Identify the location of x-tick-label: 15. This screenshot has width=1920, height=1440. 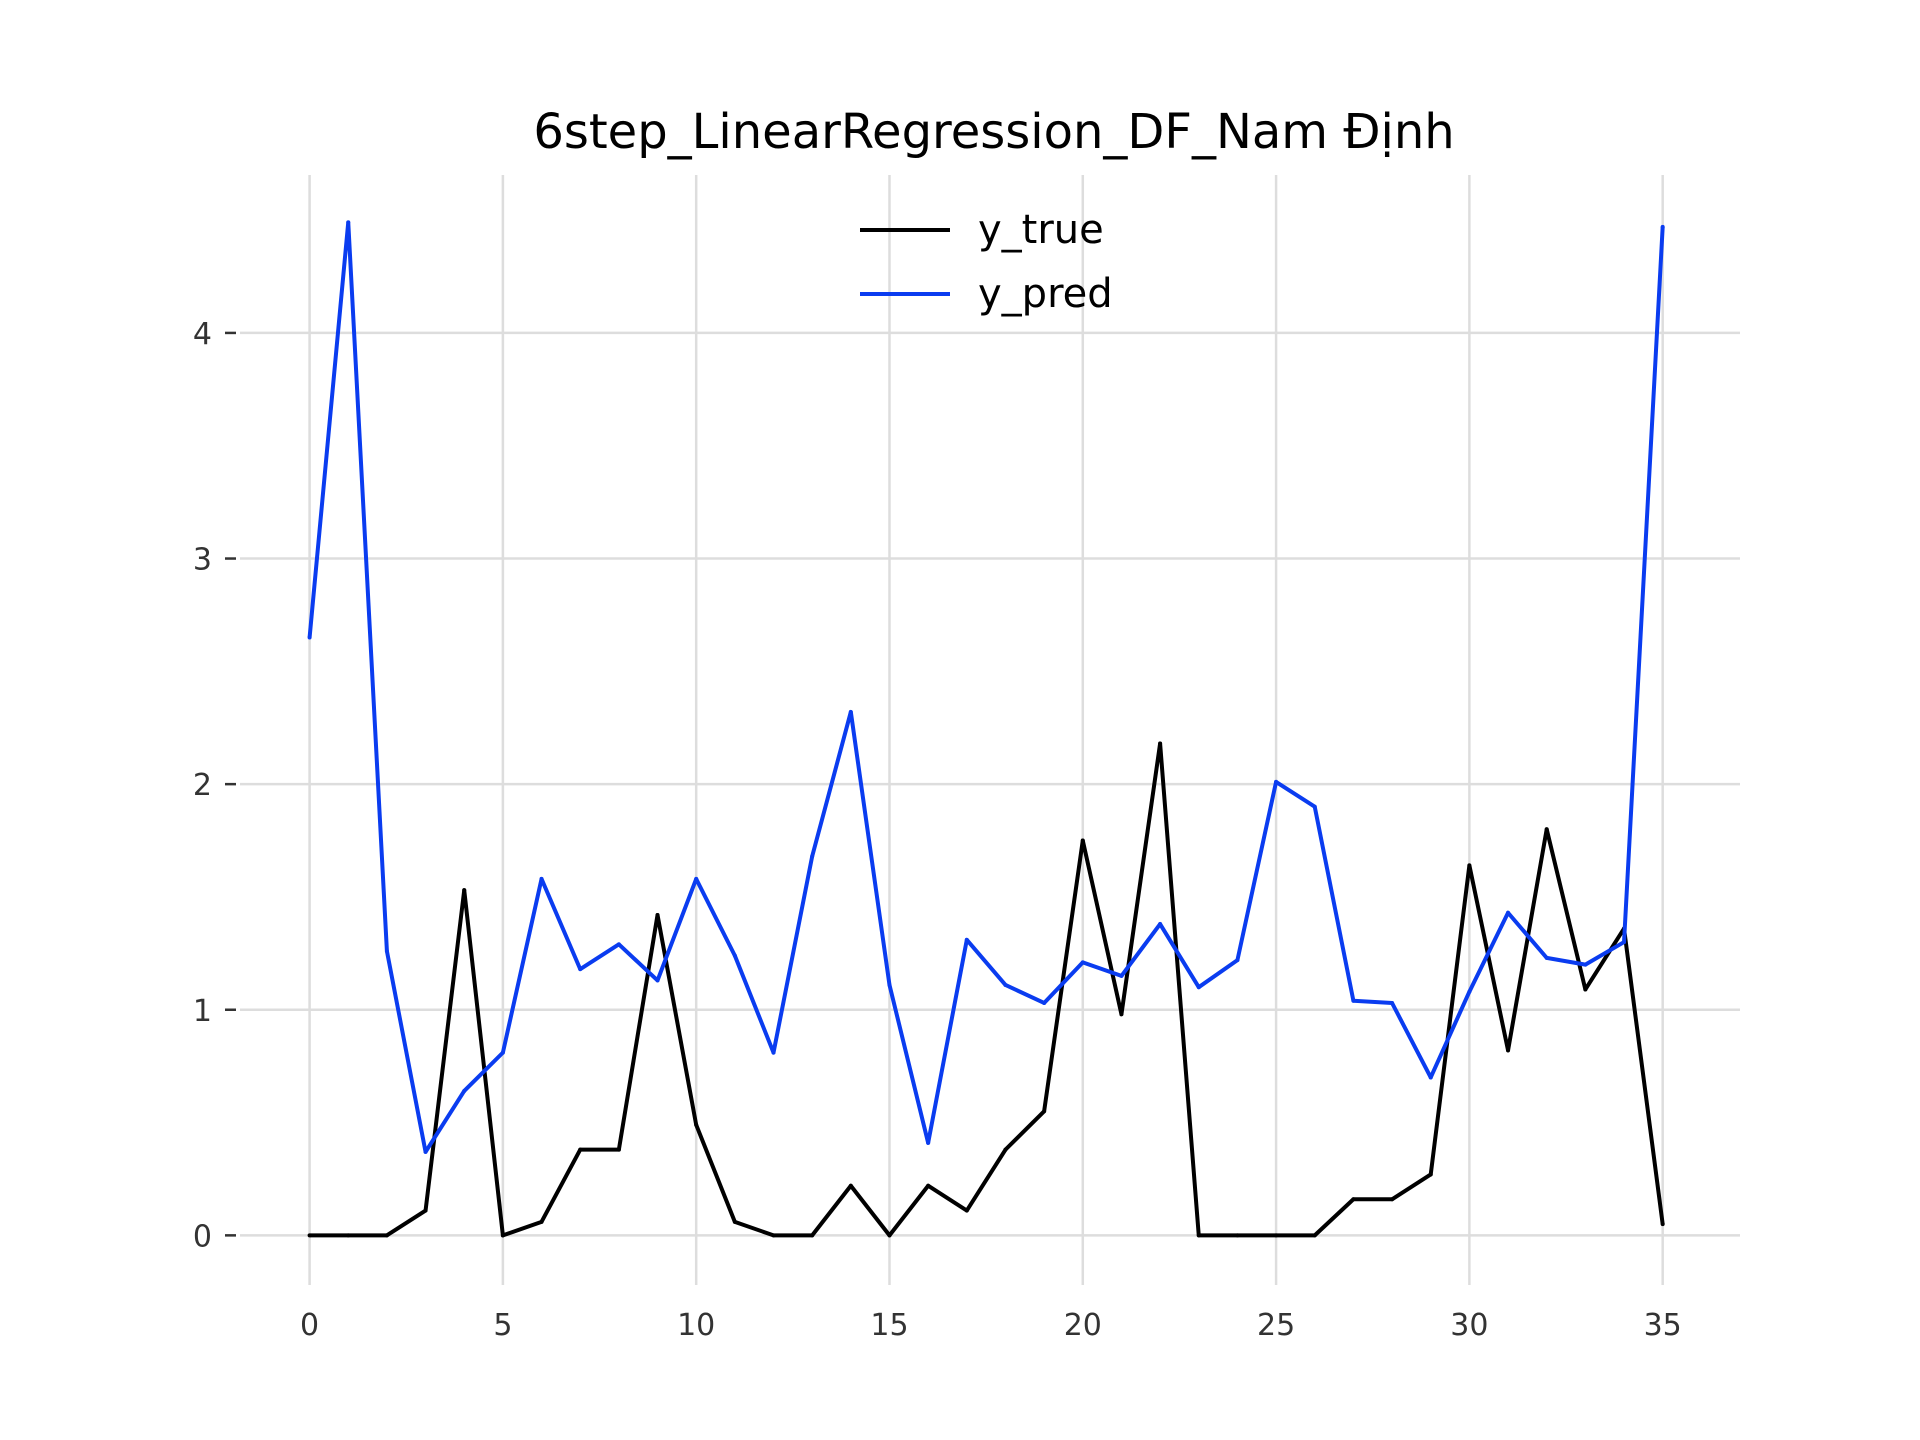
(889, 1325).